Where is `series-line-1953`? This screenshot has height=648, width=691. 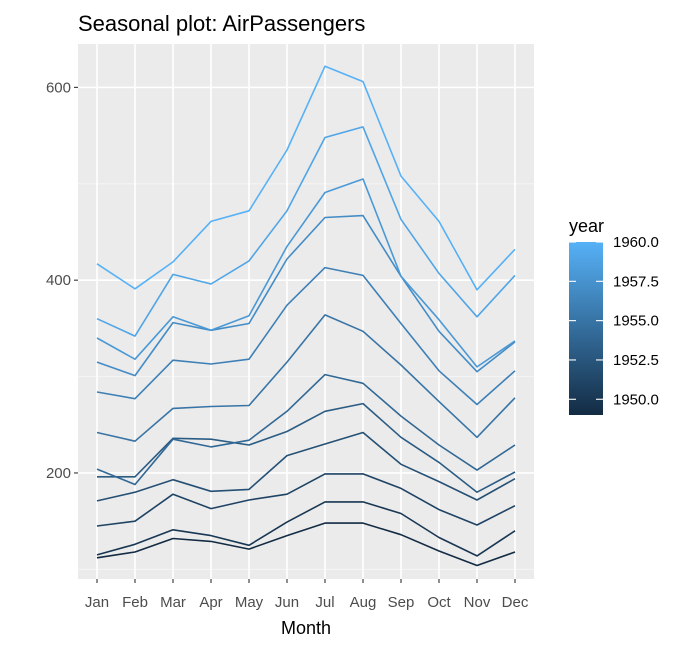 series-line-1953 is located at coordinates (306, 448).